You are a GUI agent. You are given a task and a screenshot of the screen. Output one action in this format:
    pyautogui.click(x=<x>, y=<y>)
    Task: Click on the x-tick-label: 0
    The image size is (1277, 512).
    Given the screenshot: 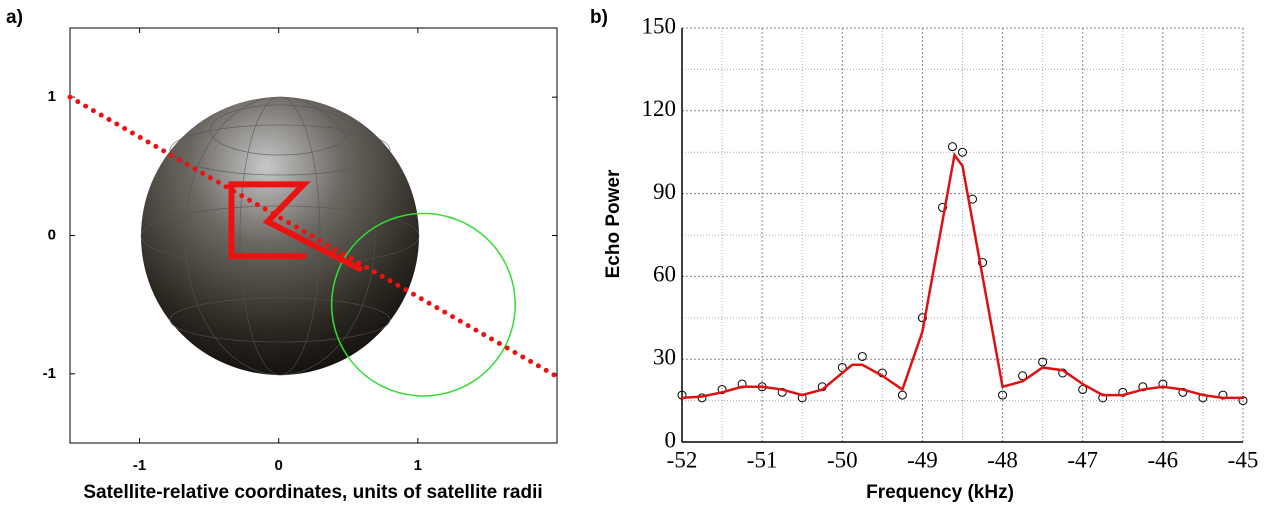 What is the action you would take?
    pyautogui.click(x=279, y=465)
    